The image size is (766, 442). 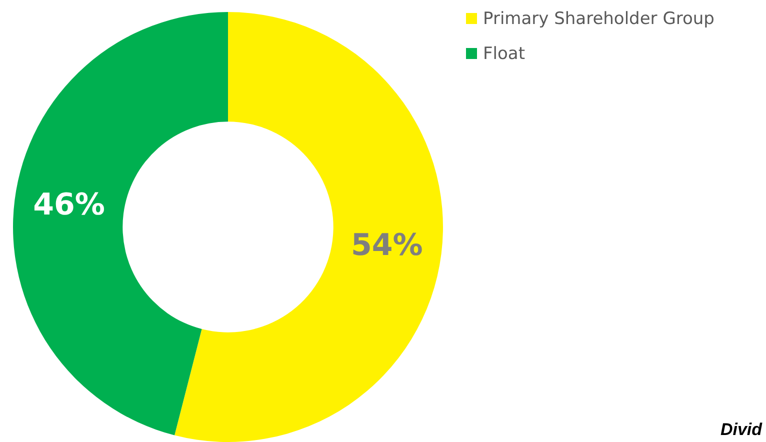 What do you see at coordinates (741, 430) in the screenshot?
I see `text: Divid` at bounding box center [741, 430].